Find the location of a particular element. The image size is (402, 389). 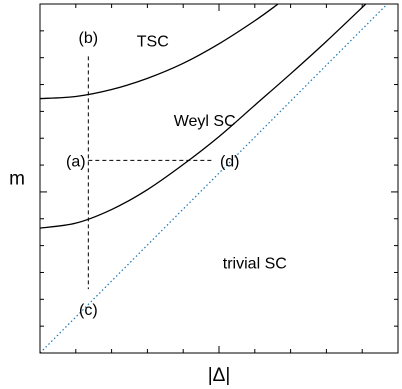

x-axis-label: |Δ| is located at coordinates (219, 375).